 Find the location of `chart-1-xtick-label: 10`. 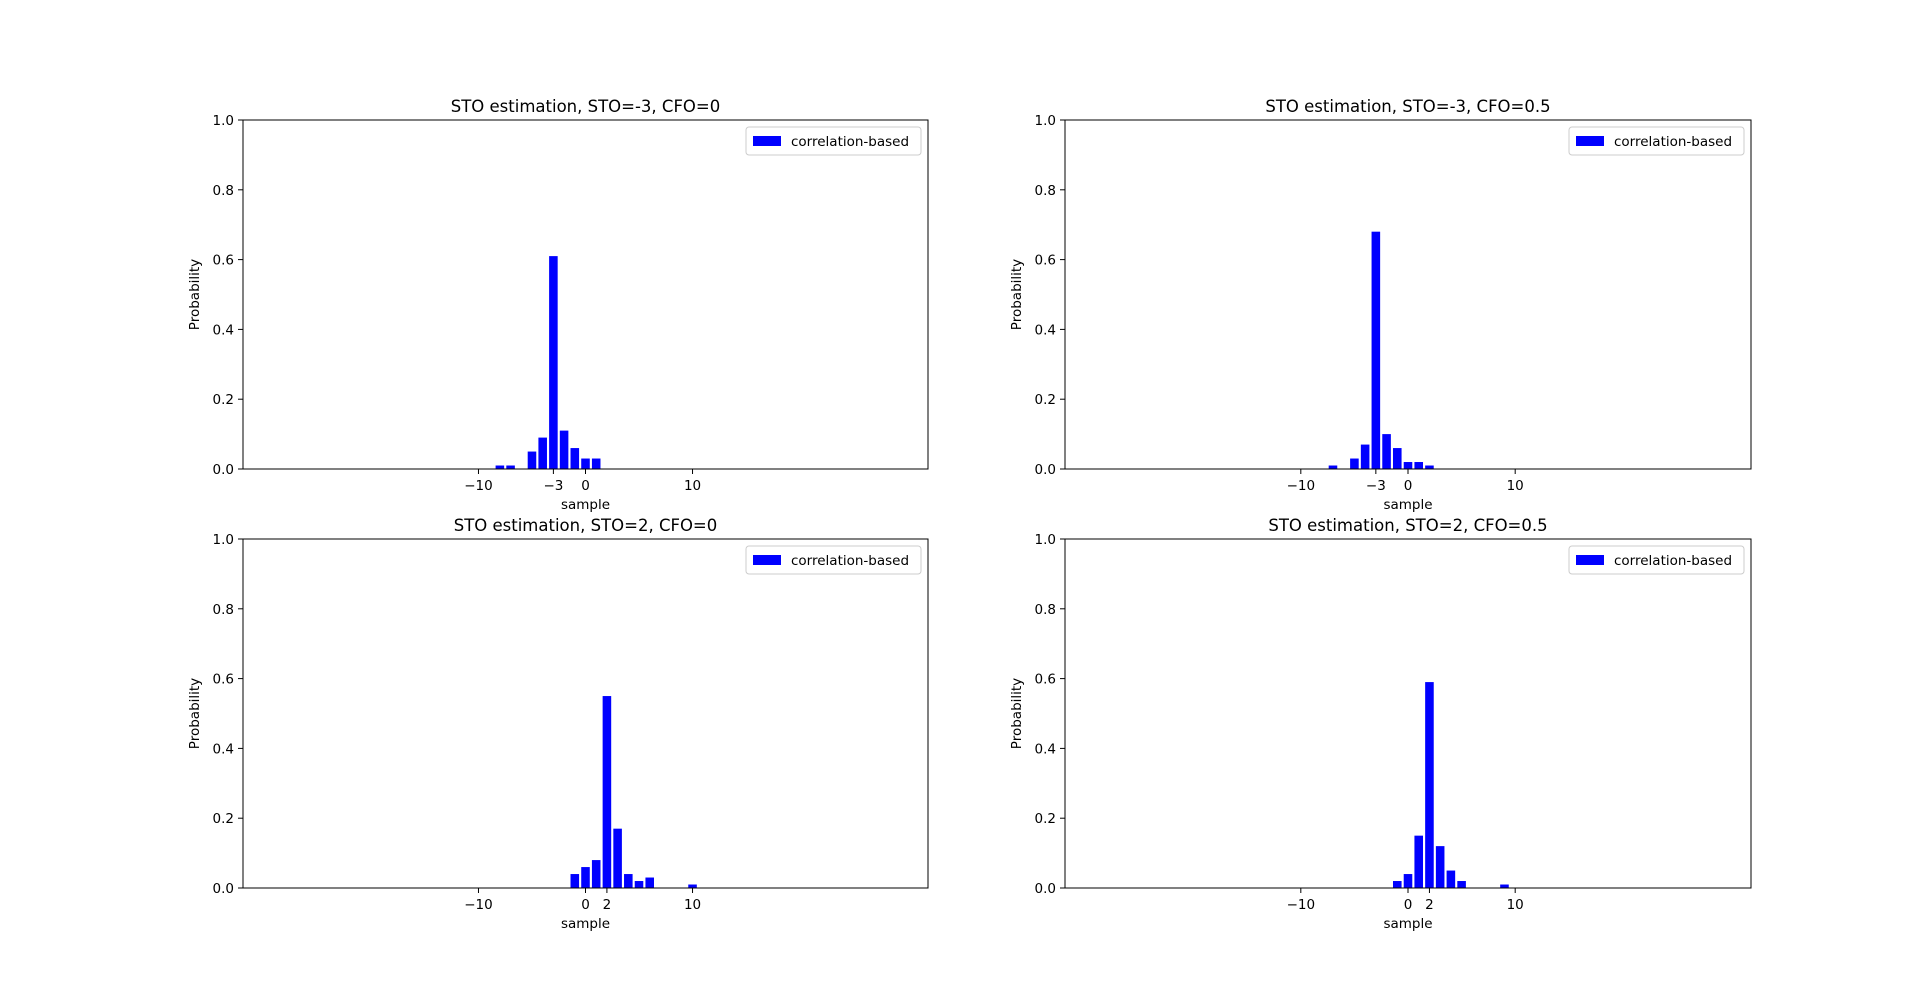

chart-1-xtick-label: 10 is located at coordinates (692, 486).